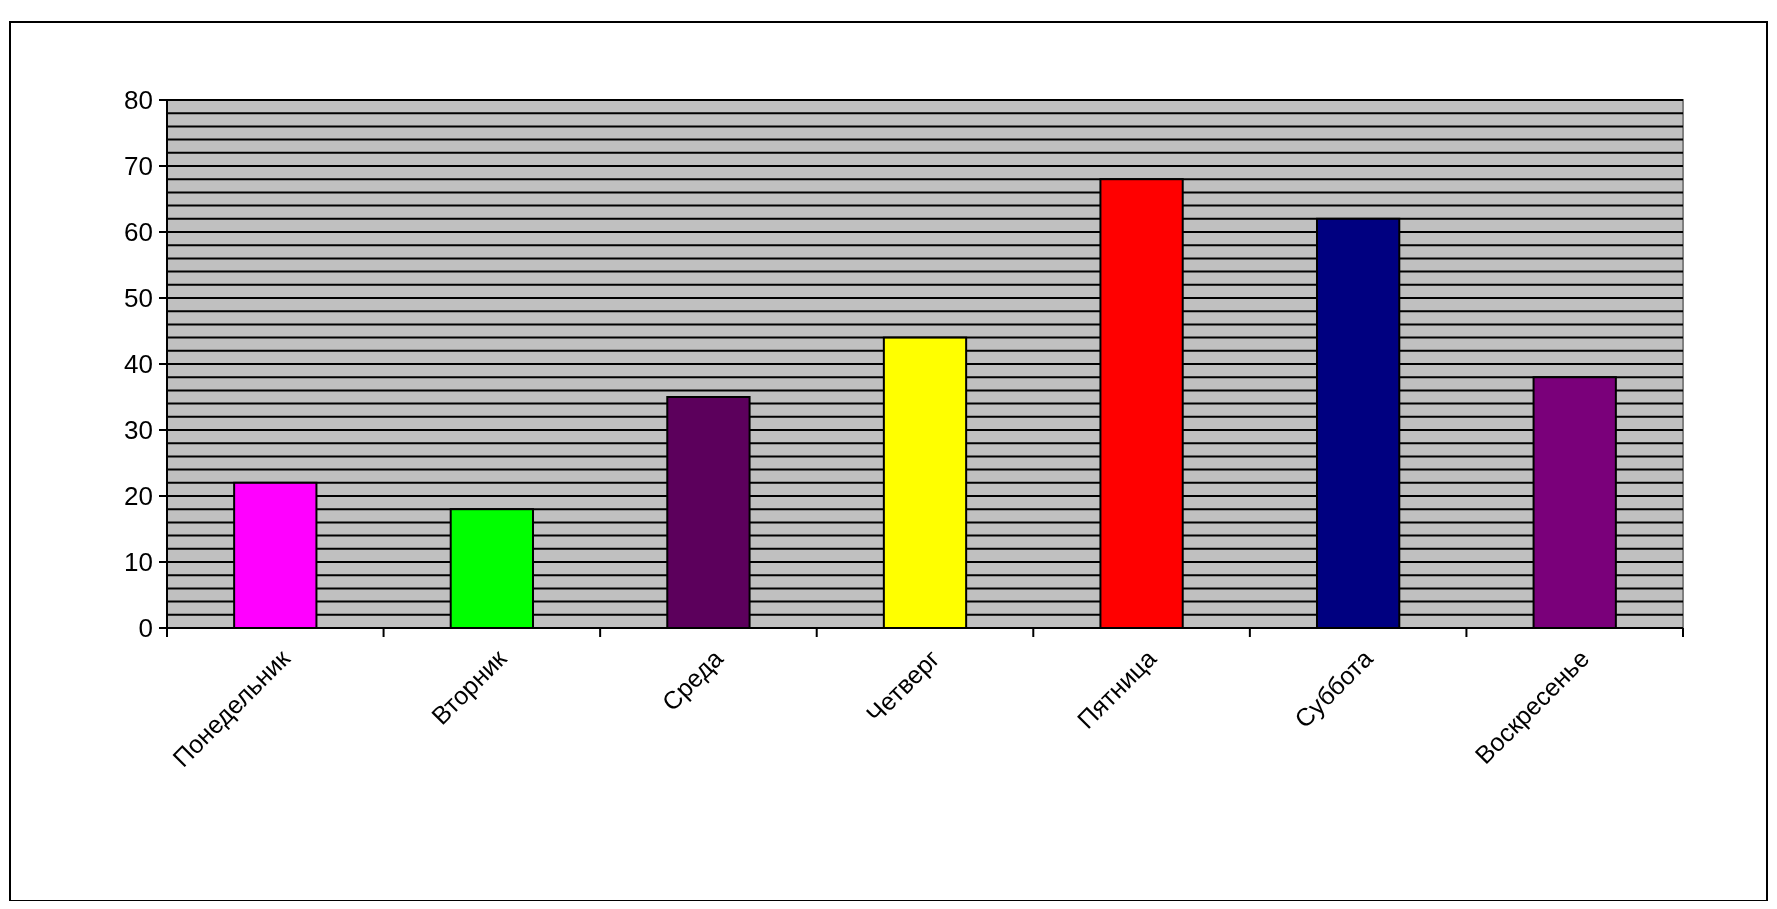 This screenshot has width=1777, height=909. What do you see at coordinates (138, 430) in the screenshot?
I see `y-tick-label: 30` at bounding box center [138, 430].